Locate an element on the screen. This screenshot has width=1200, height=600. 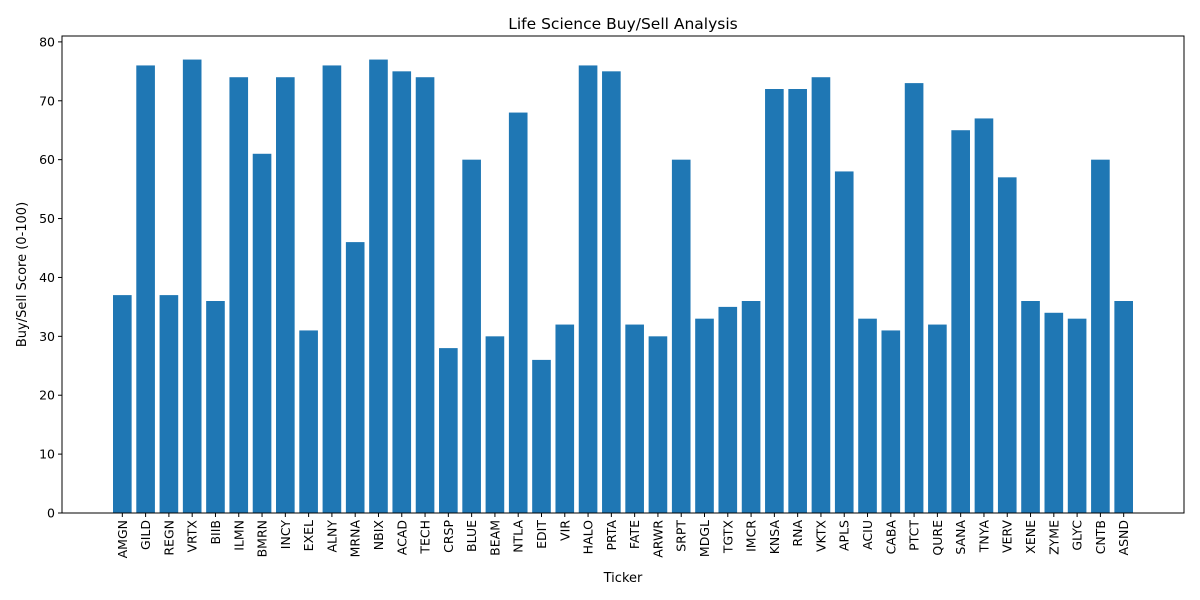
bar-zyme is located at coordinates (1054, 412).